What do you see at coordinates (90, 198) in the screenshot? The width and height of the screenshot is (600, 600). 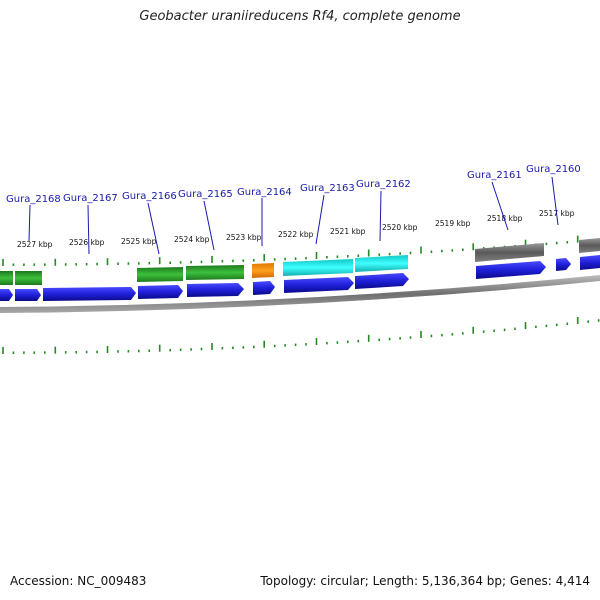 I see `gene-label-gura-2167: Gura_2167` at bounding box center [90, 198].